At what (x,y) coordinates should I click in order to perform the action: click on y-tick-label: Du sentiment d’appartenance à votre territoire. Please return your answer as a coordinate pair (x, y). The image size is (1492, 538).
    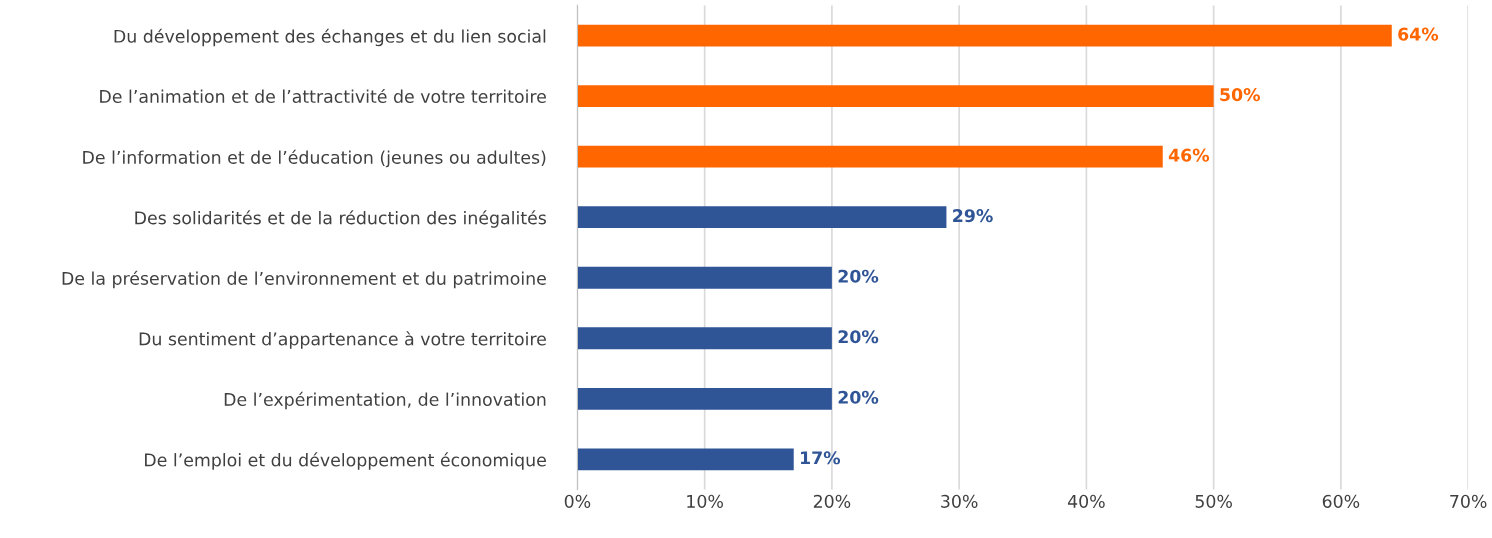
    Looking at the image, I should click on (342, 340).